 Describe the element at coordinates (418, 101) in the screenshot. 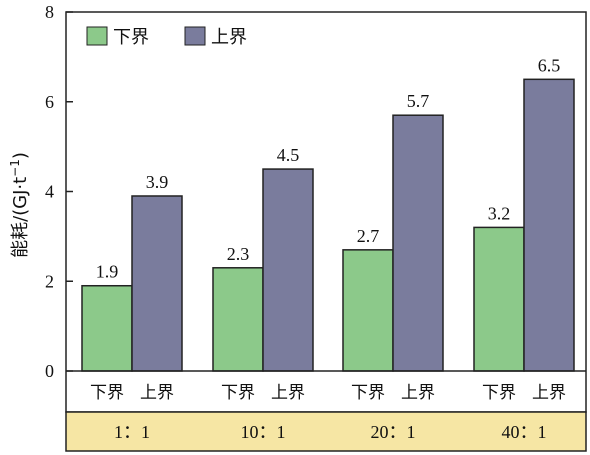

I see `bar-data-label: 5.7` at that location.